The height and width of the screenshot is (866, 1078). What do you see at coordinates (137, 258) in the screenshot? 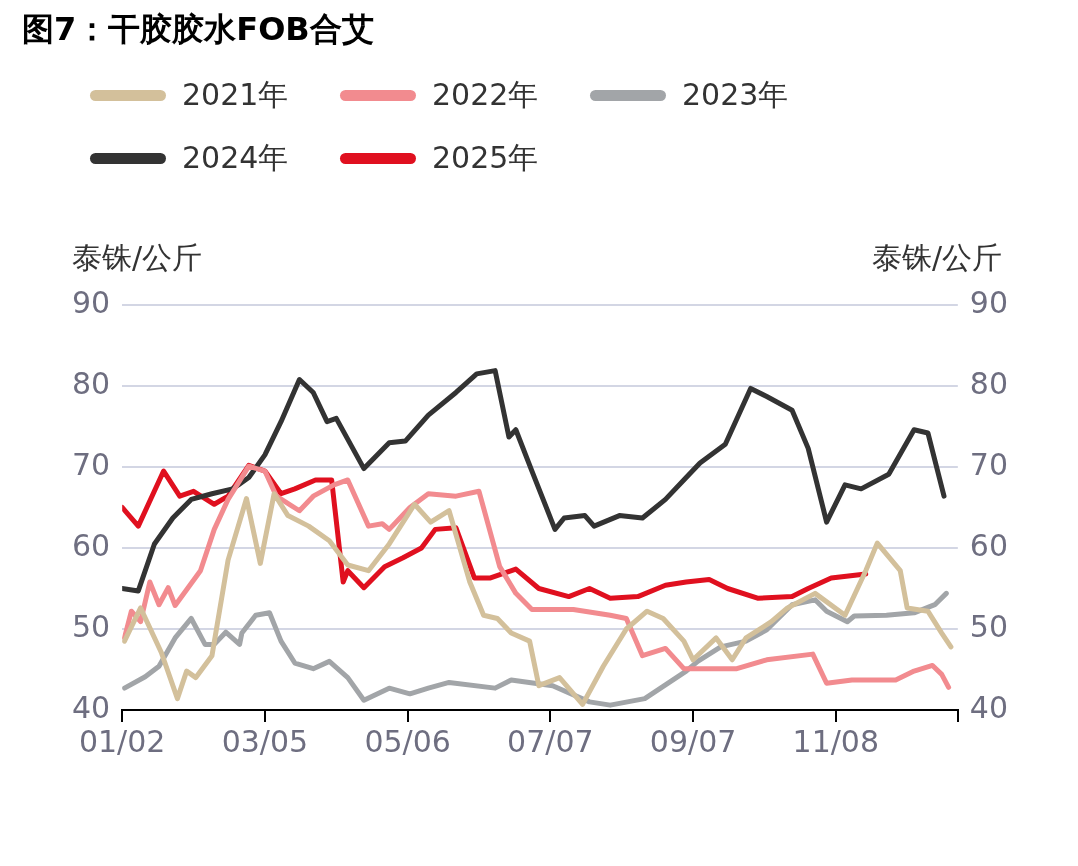
I see `y-axis-title: 泰铢/公斤` at bounding box center [137, 258].